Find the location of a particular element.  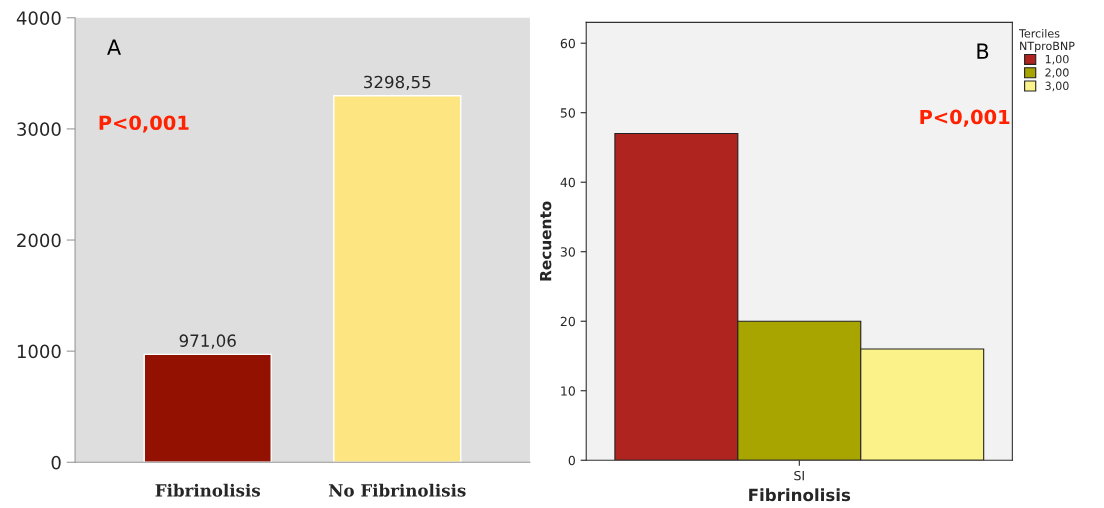

y-tick-label: 30 is located at coordinates (567, 252).